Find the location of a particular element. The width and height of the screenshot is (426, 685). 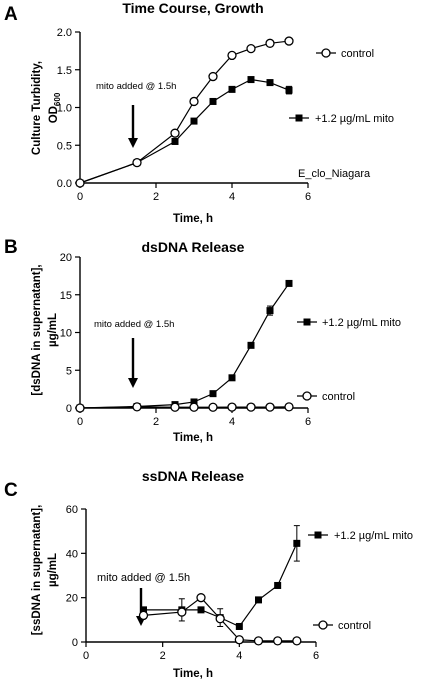

chart-title: ssDNA Release is located at coordinates (193, 476).